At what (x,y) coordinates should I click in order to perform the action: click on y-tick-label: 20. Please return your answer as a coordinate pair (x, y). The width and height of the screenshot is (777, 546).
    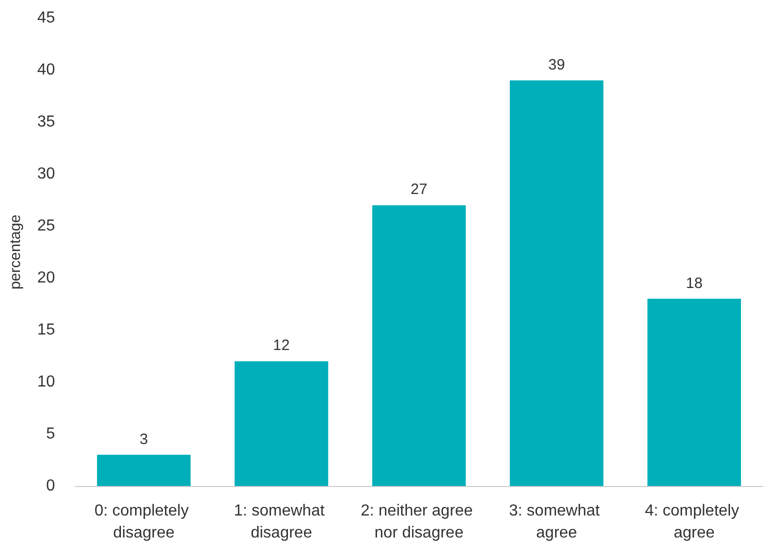
    Looking at the image, I should click on (46, 278).